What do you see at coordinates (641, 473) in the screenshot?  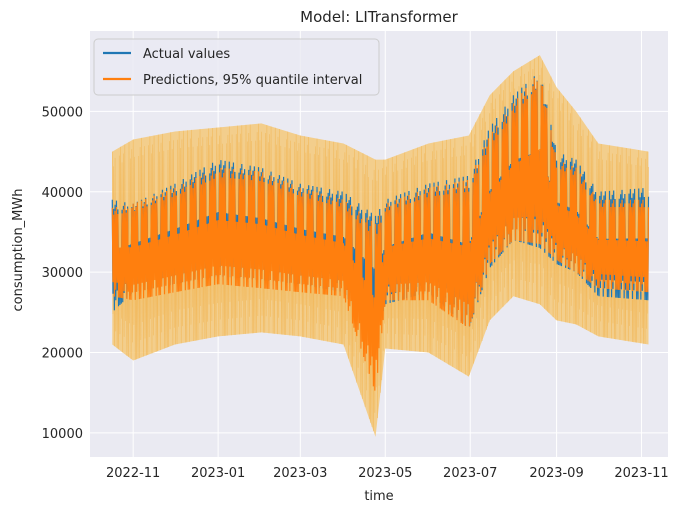 I see `x-tick-label: 2023-11` at bounding box center [641, 473].